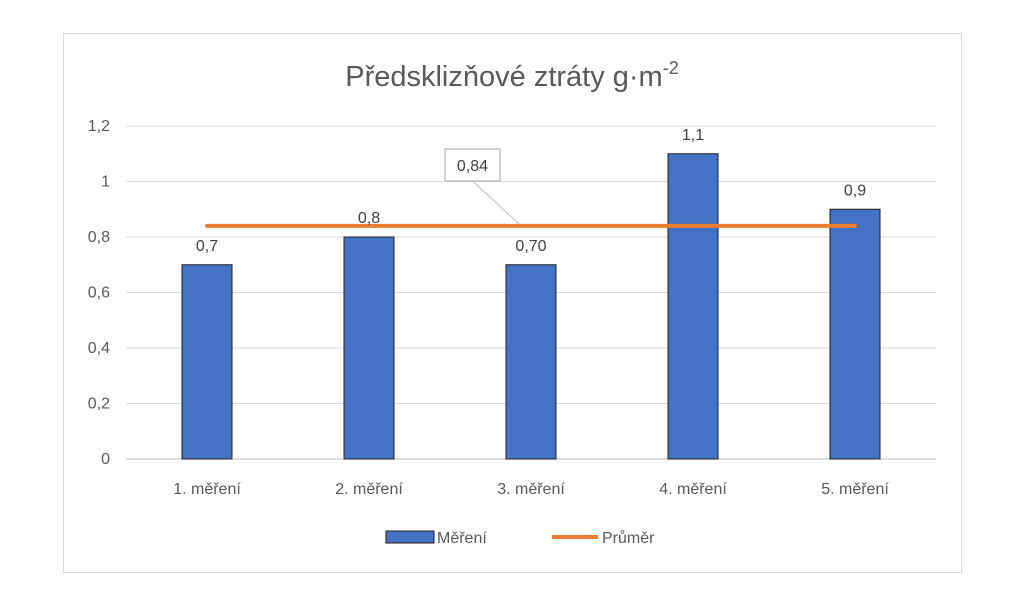 The height and width of the screenshot is (591, 1024). What do you see at coordinates (693, 135) in the screenshot?
I see `bar-data-label: 1,1` at bounding box center [693, 135].